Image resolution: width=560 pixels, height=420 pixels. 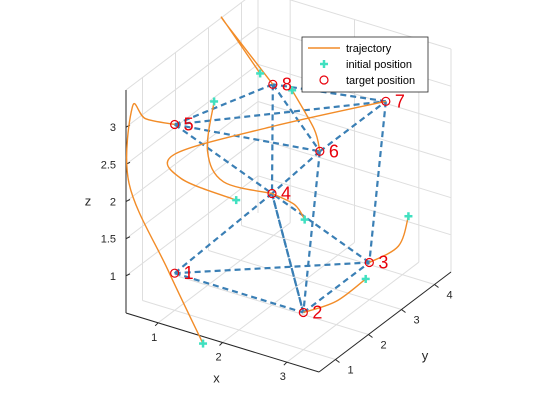 I want to click on target-label-2: 2, so click(x=317, y=313).